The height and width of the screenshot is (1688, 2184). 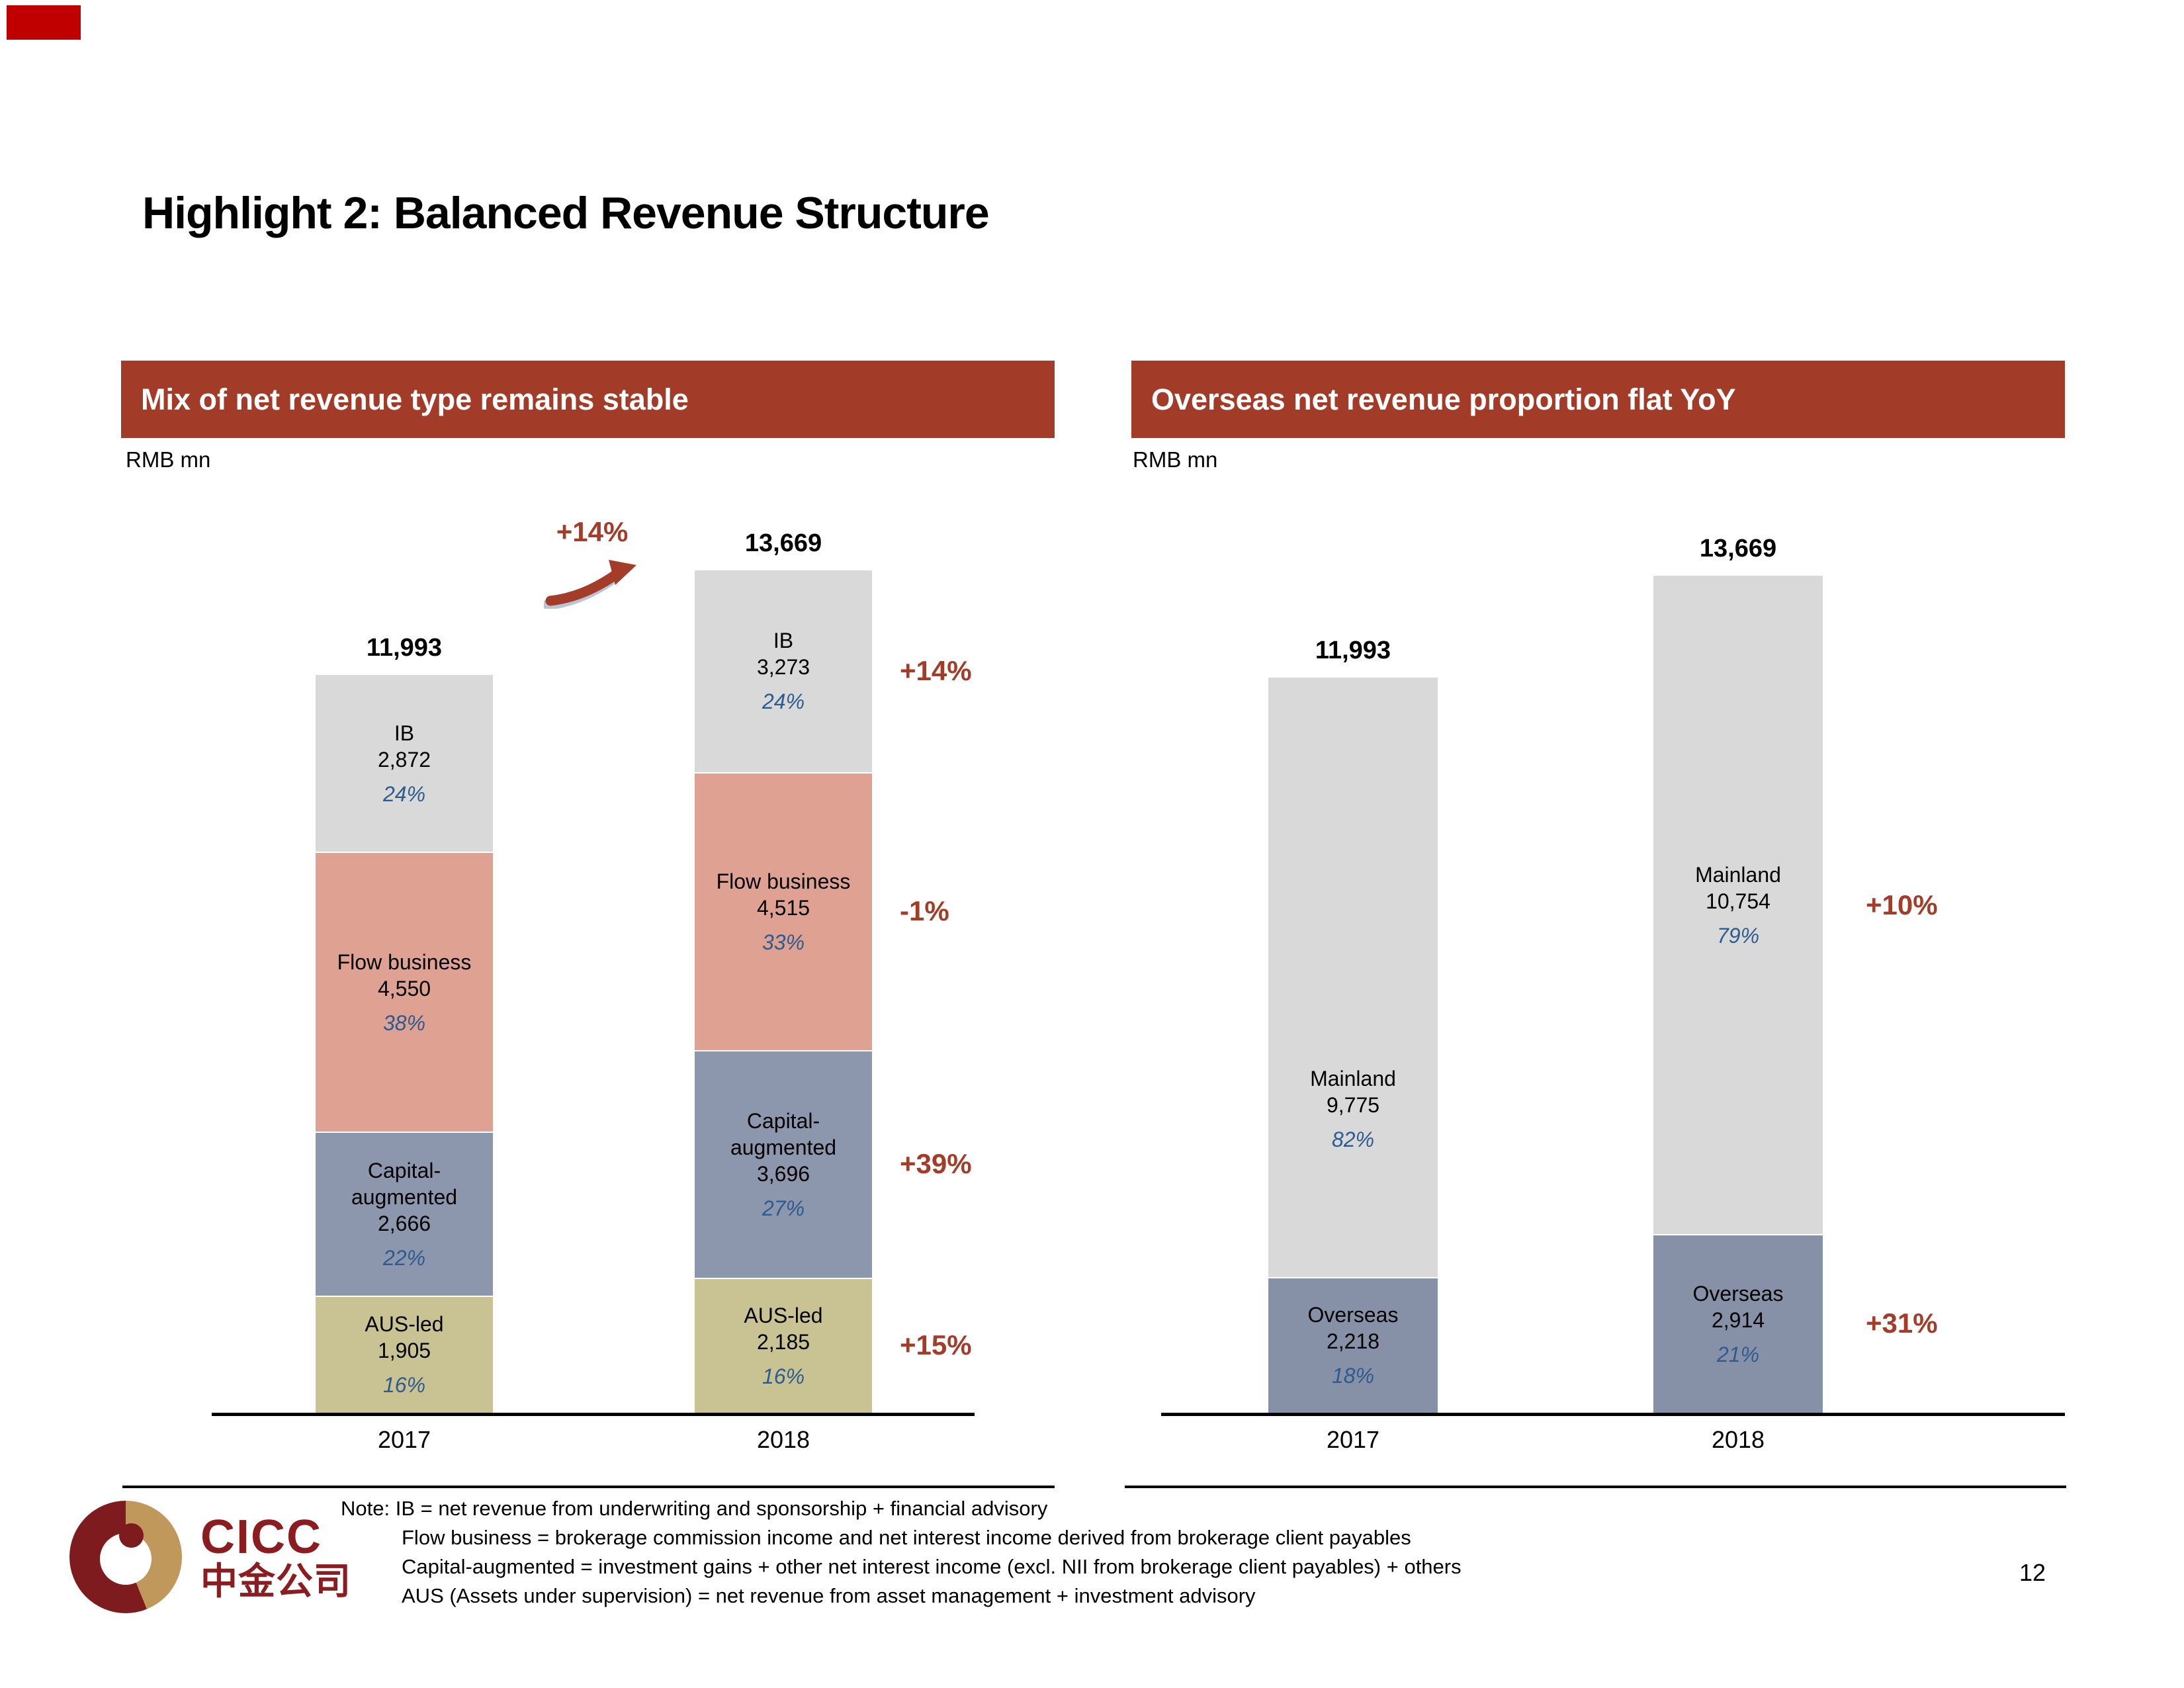 What do you see at coordinates (566, 213) in the screenshot?
I see `page-title: Highlight 2: Balanced Revenue Structure` at bounding box center [566, 213].